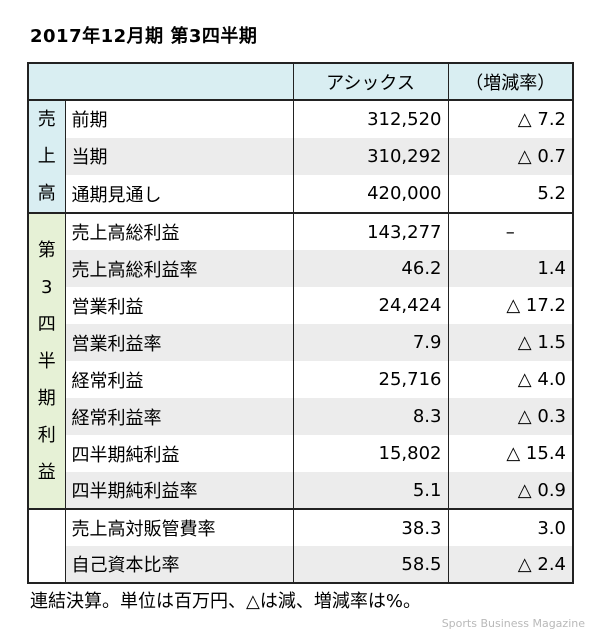  What do you see at coordinates (179, 564) in the screenshot?
I see `row-label: 自己資本比率` at bounding box center [179, 564].